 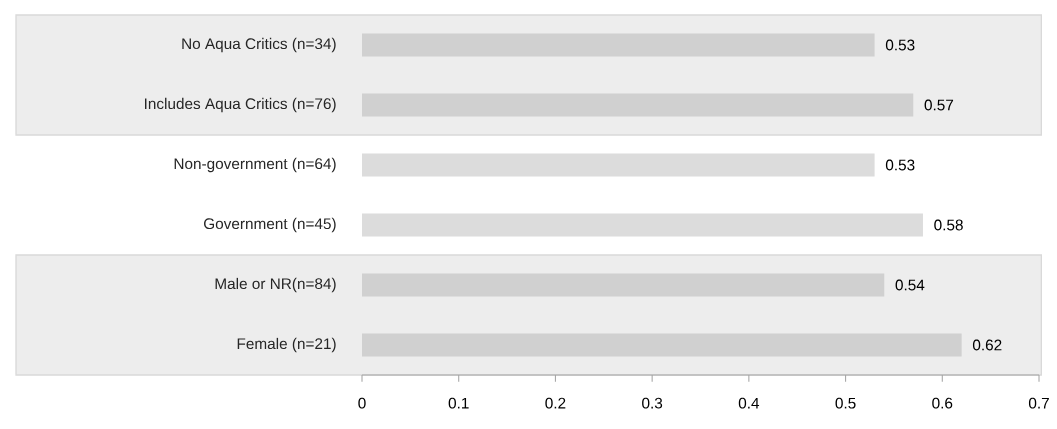 I want to click on data-label: 0.58, so click(x=948, y=225).